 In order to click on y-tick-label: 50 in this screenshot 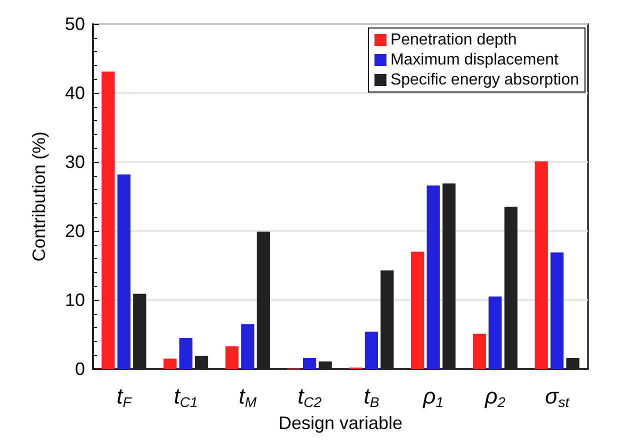, I will do `click(74, 24)`.